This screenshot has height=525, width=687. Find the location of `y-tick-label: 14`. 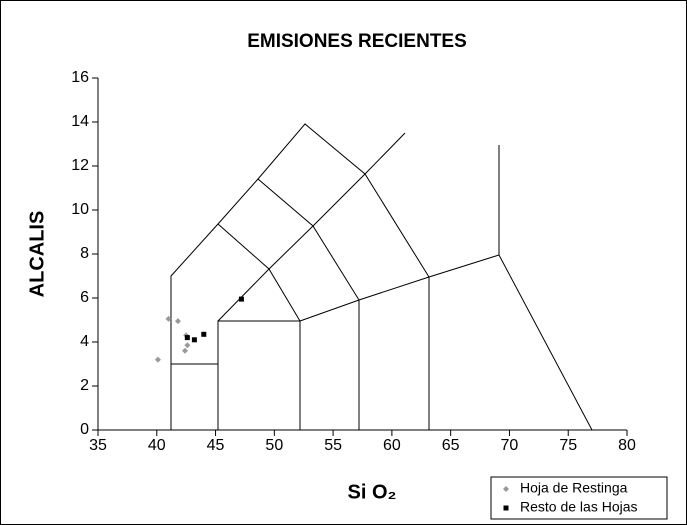

y-tick-label: 14 is located at coordinates (80, 121).